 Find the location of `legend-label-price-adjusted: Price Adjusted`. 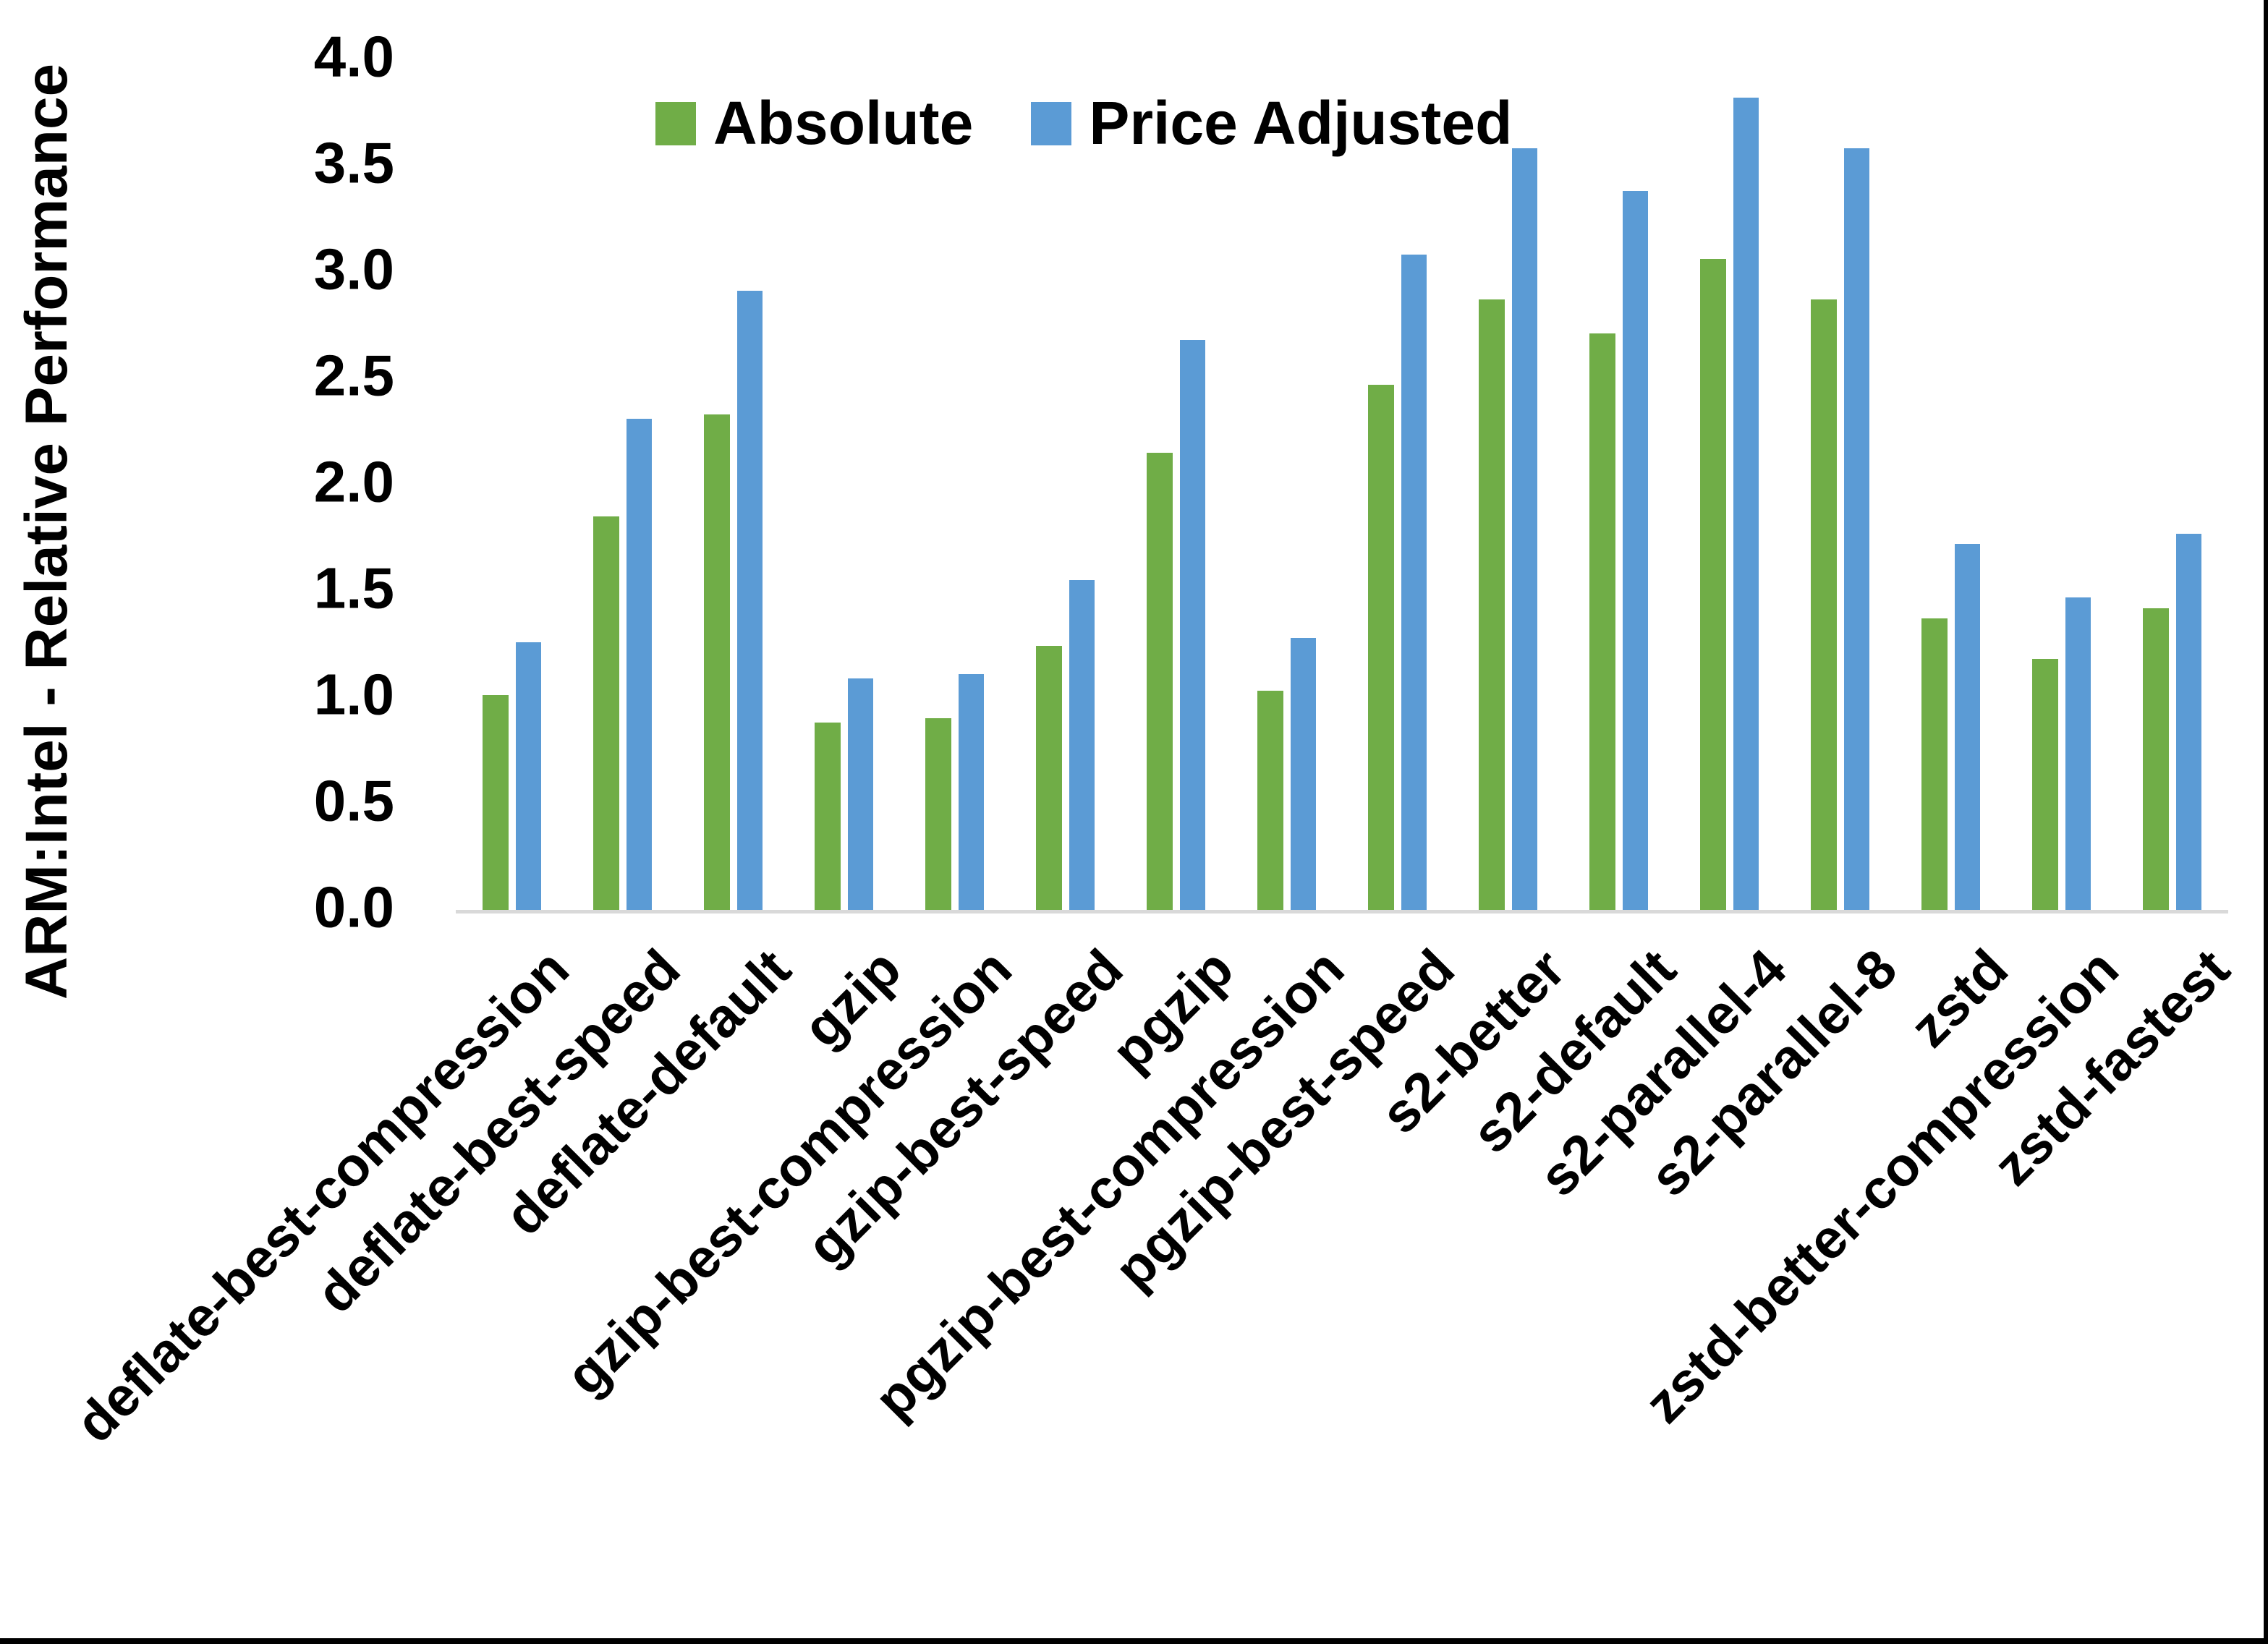

legend-label-price-adjusted: Price Adjusted is located at coordinates (1301, 123).